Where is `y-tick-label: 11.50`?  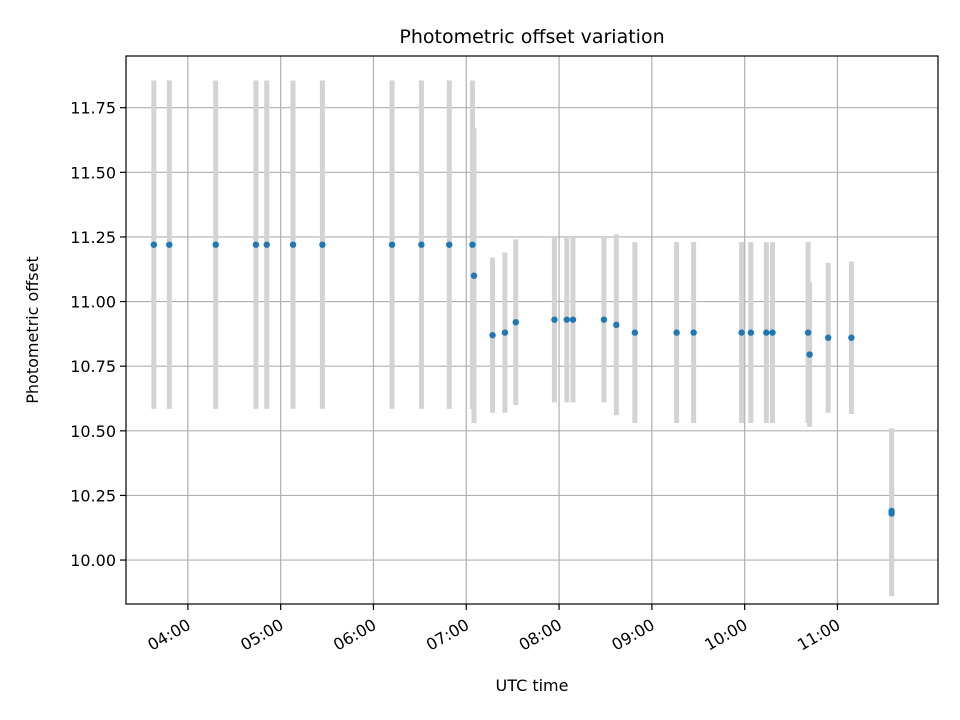
y-tick-label: 11.50 is located at coordinates (93, 172).